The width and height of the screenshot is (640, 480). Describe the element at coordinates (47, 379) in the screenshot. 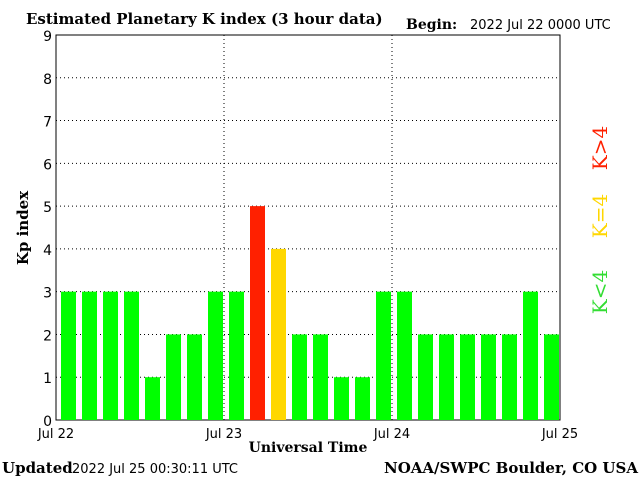

I see `y-tick-label: 1` at that location.